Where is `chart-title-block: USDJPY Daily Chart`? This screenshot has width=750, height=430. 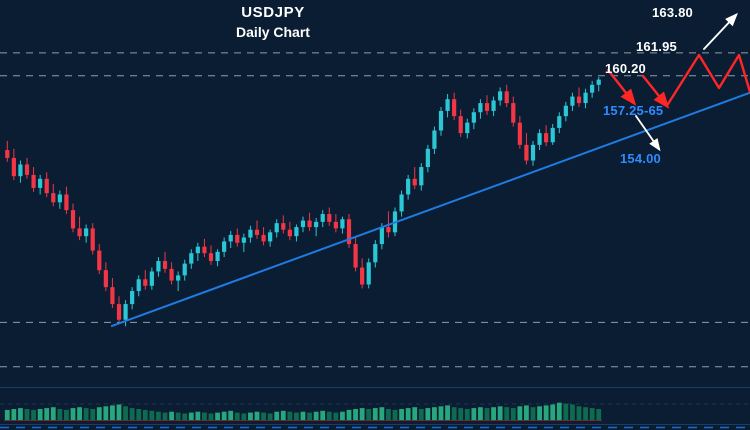
chart-title-block: USDJPY Daily Chart is located at coordinates (273, 22).